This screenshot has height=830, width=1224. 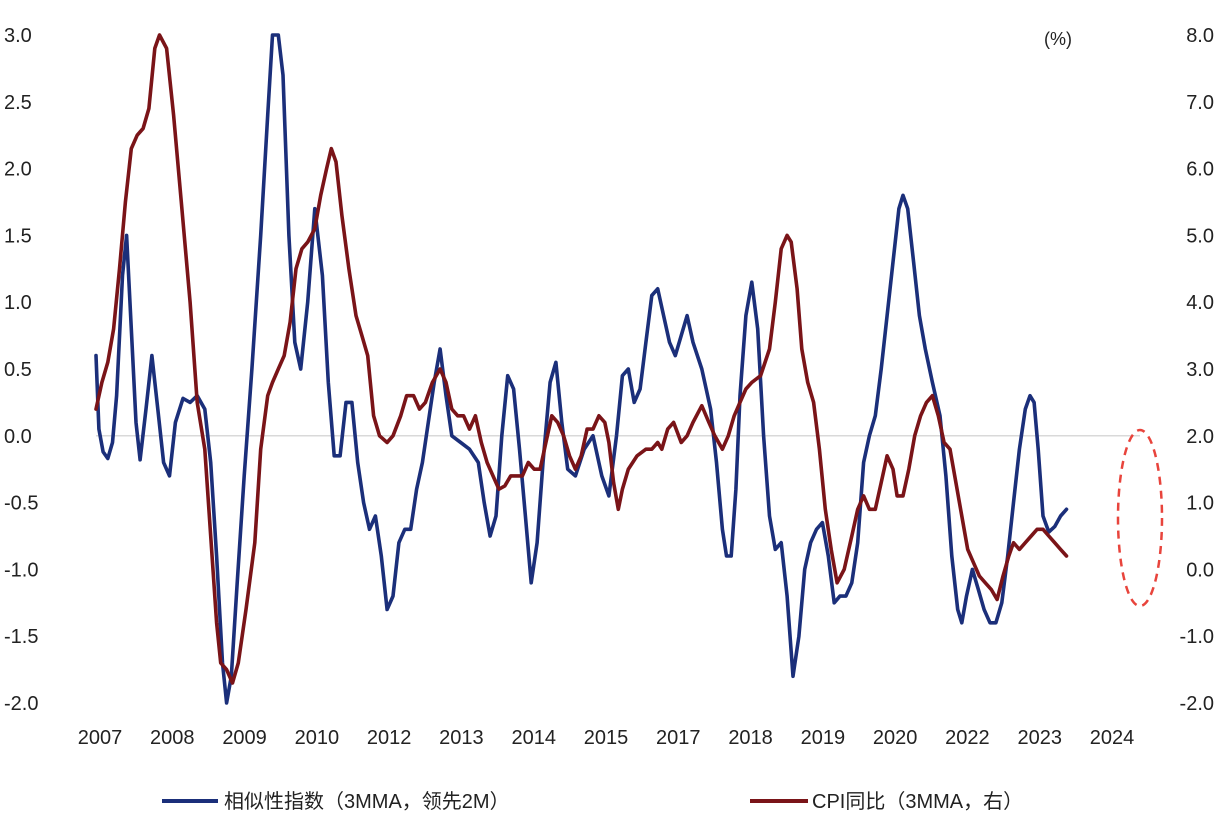 I want to click on annotation-group, so click(x=1140, y=518).